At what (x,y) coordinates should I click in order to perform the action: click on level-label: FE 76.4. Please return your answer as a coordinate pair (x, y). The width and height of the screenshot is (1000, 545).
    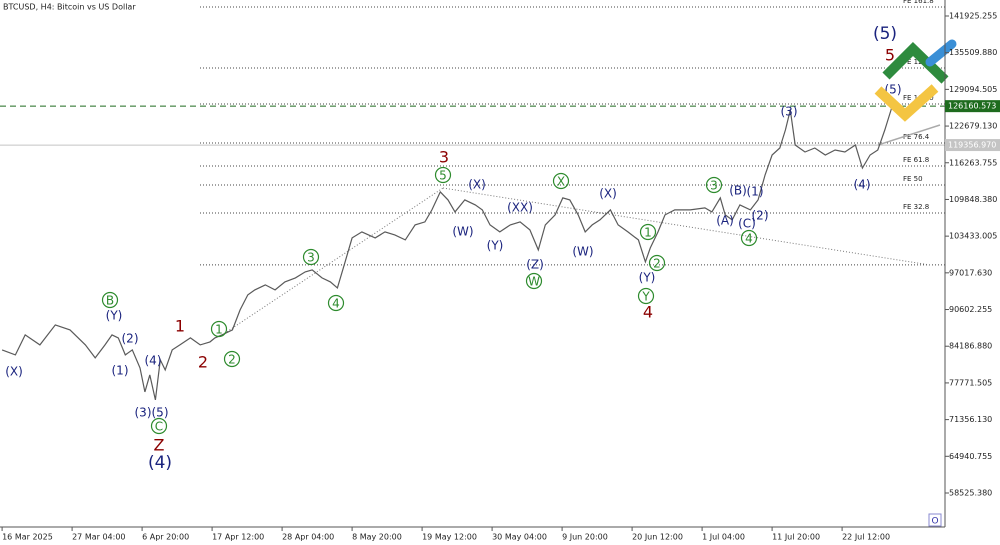
    Looking at the image, I should click on (916, 137).